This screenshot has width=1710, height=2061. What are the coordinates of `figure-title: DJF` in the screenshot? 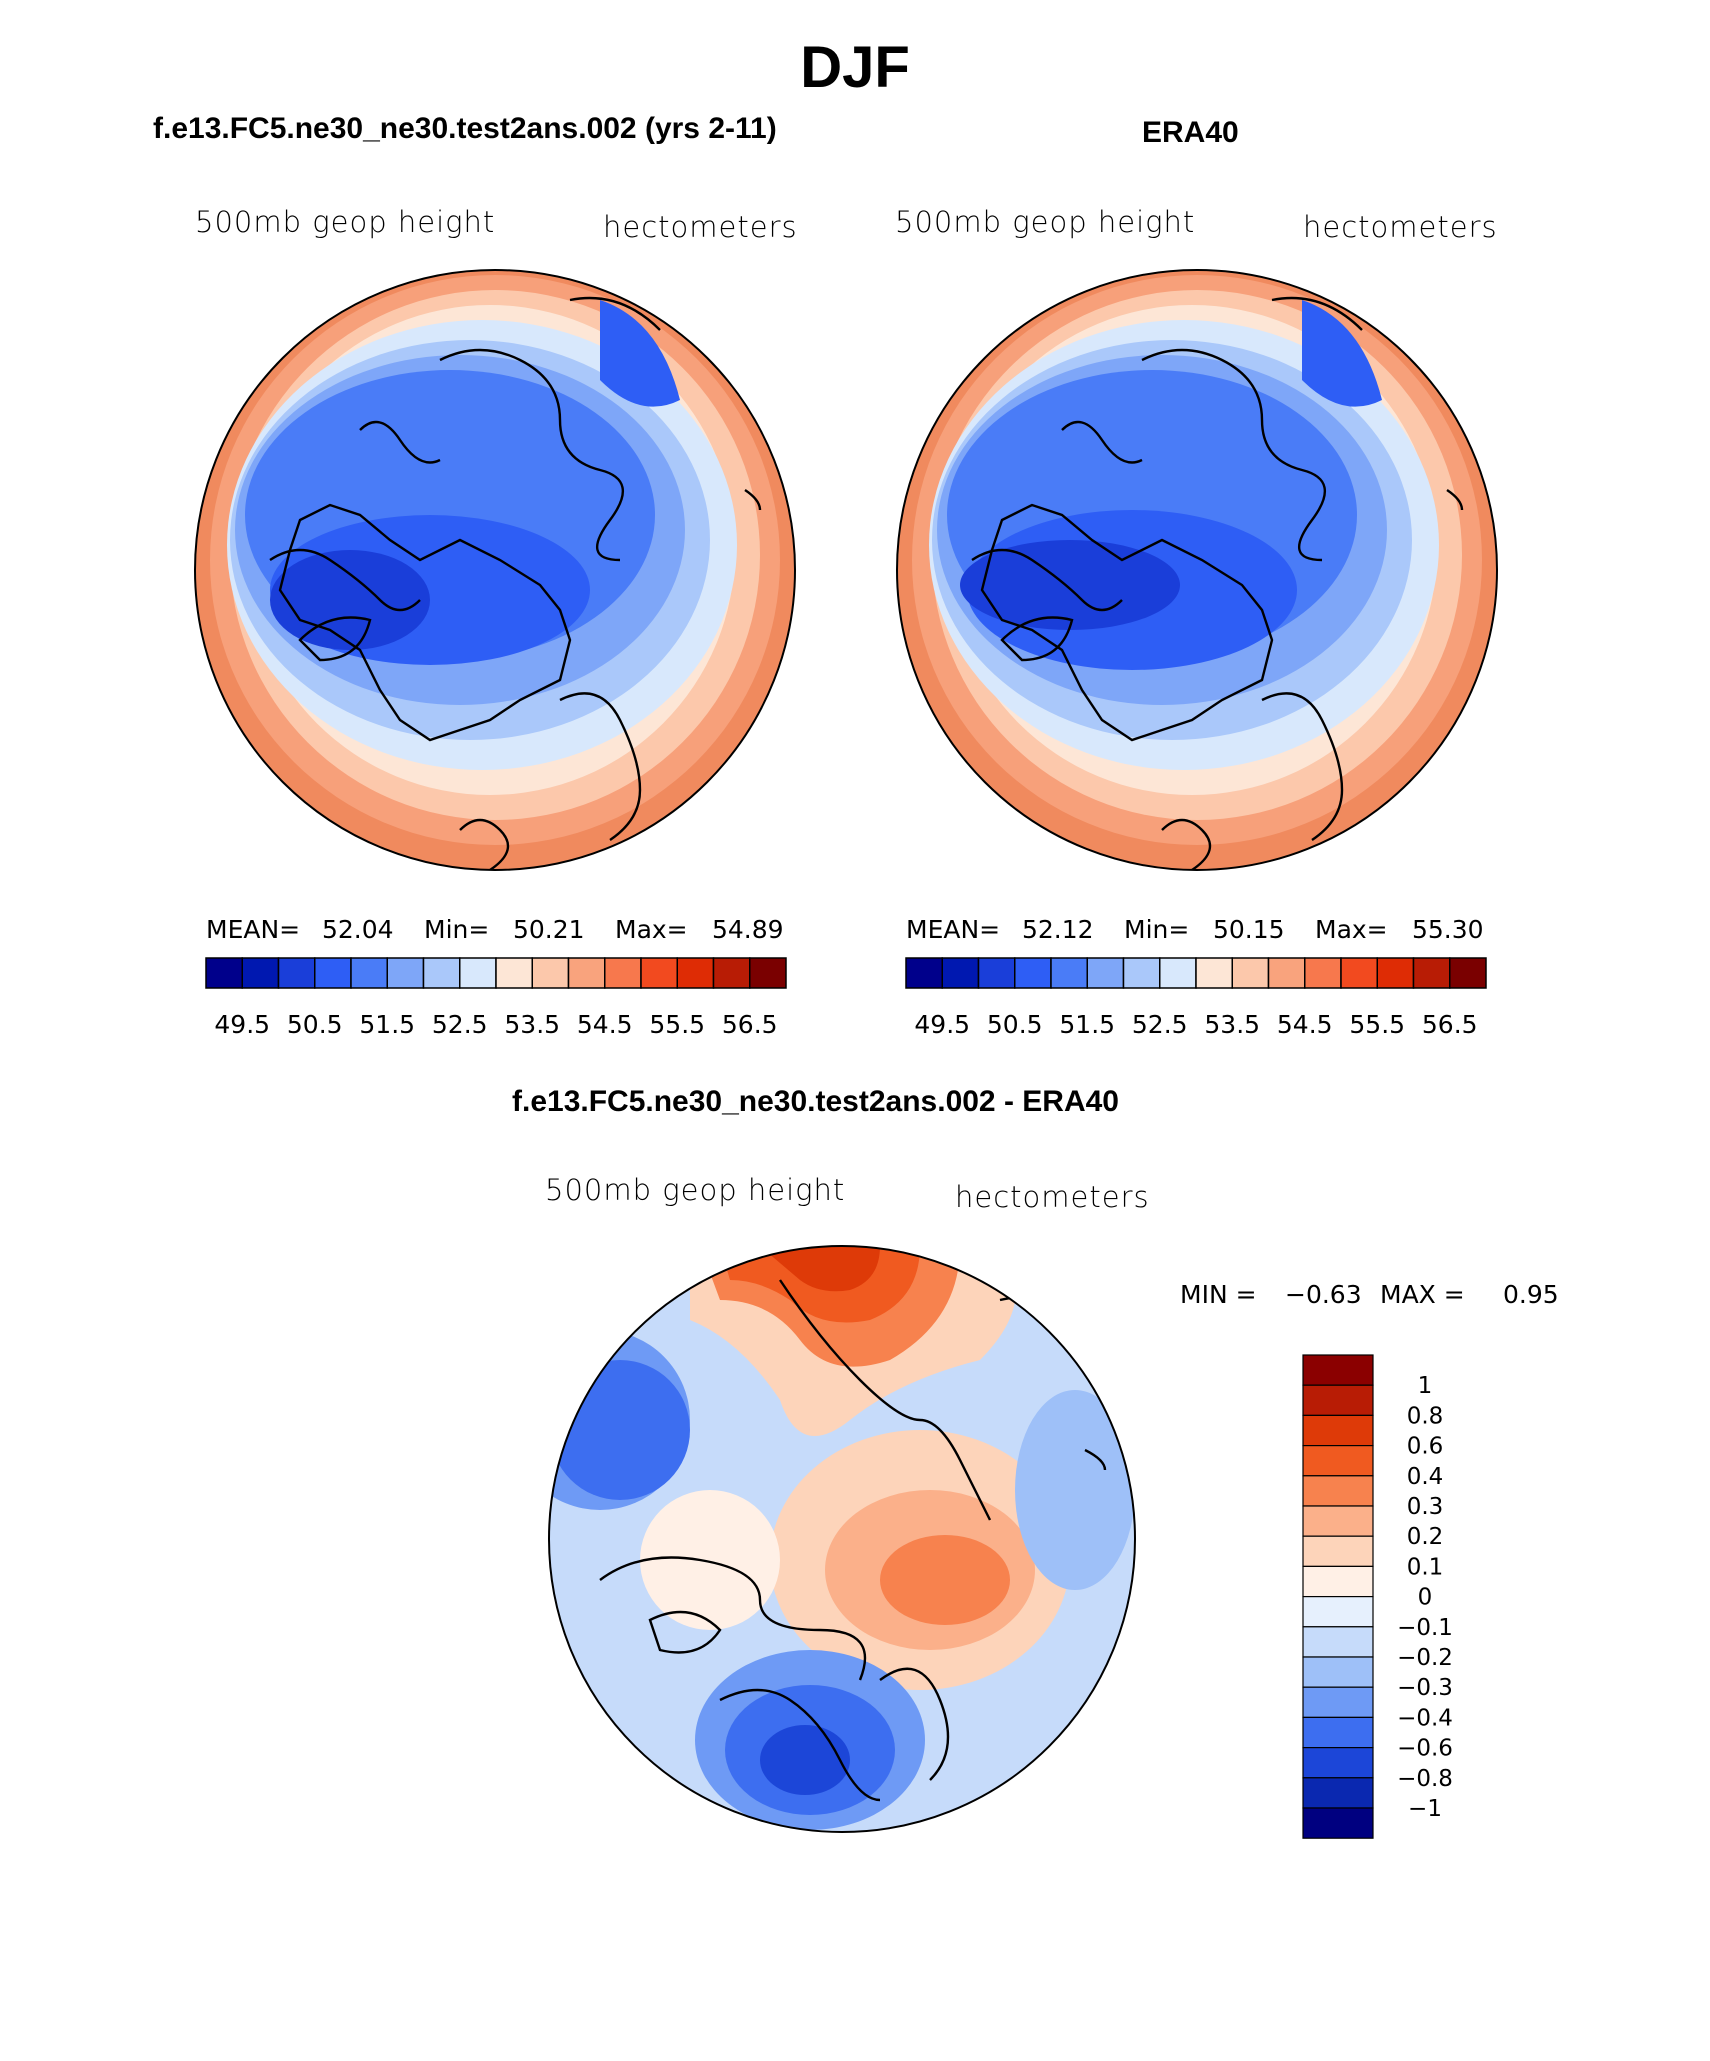 It's located at (855, 67).